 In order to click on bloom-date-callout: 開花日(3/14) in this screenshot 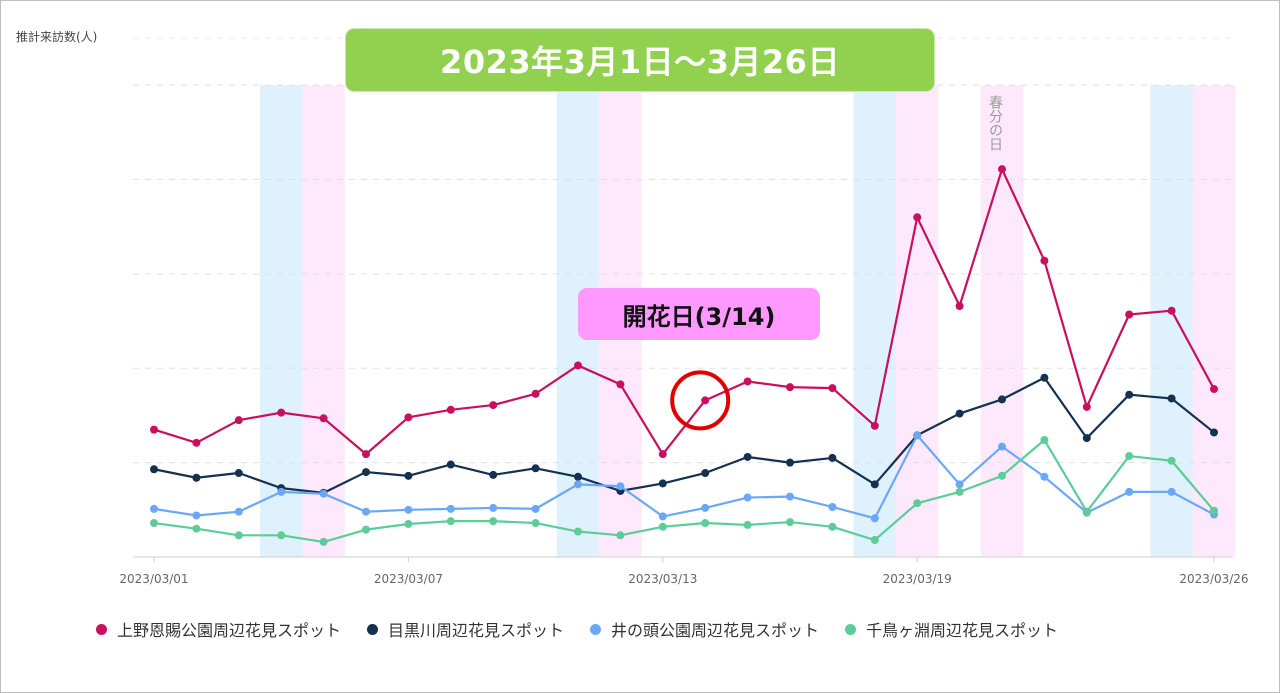, I will do `click(699, 314)`.